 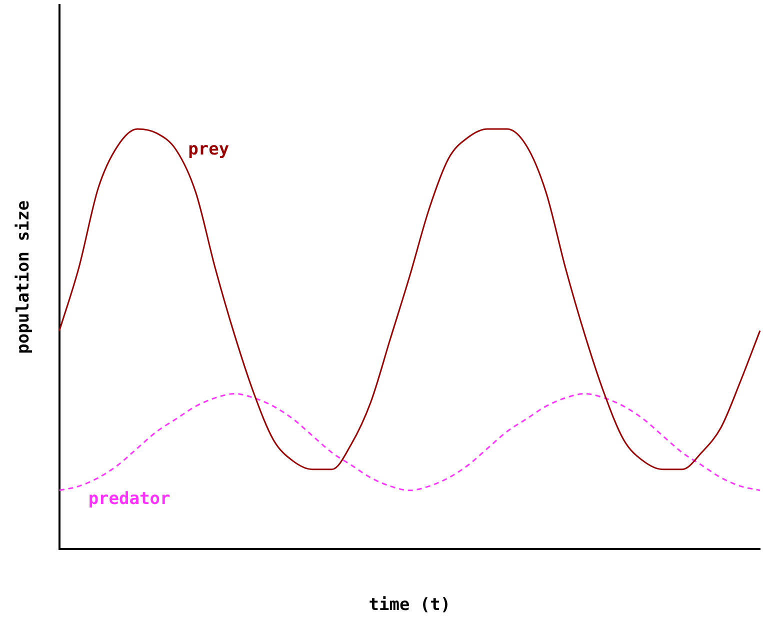 What do you see at coordinates (409, 605) in the screenshot?
I see `x-axis-title: time (t)` at bounding box center [409, 605].